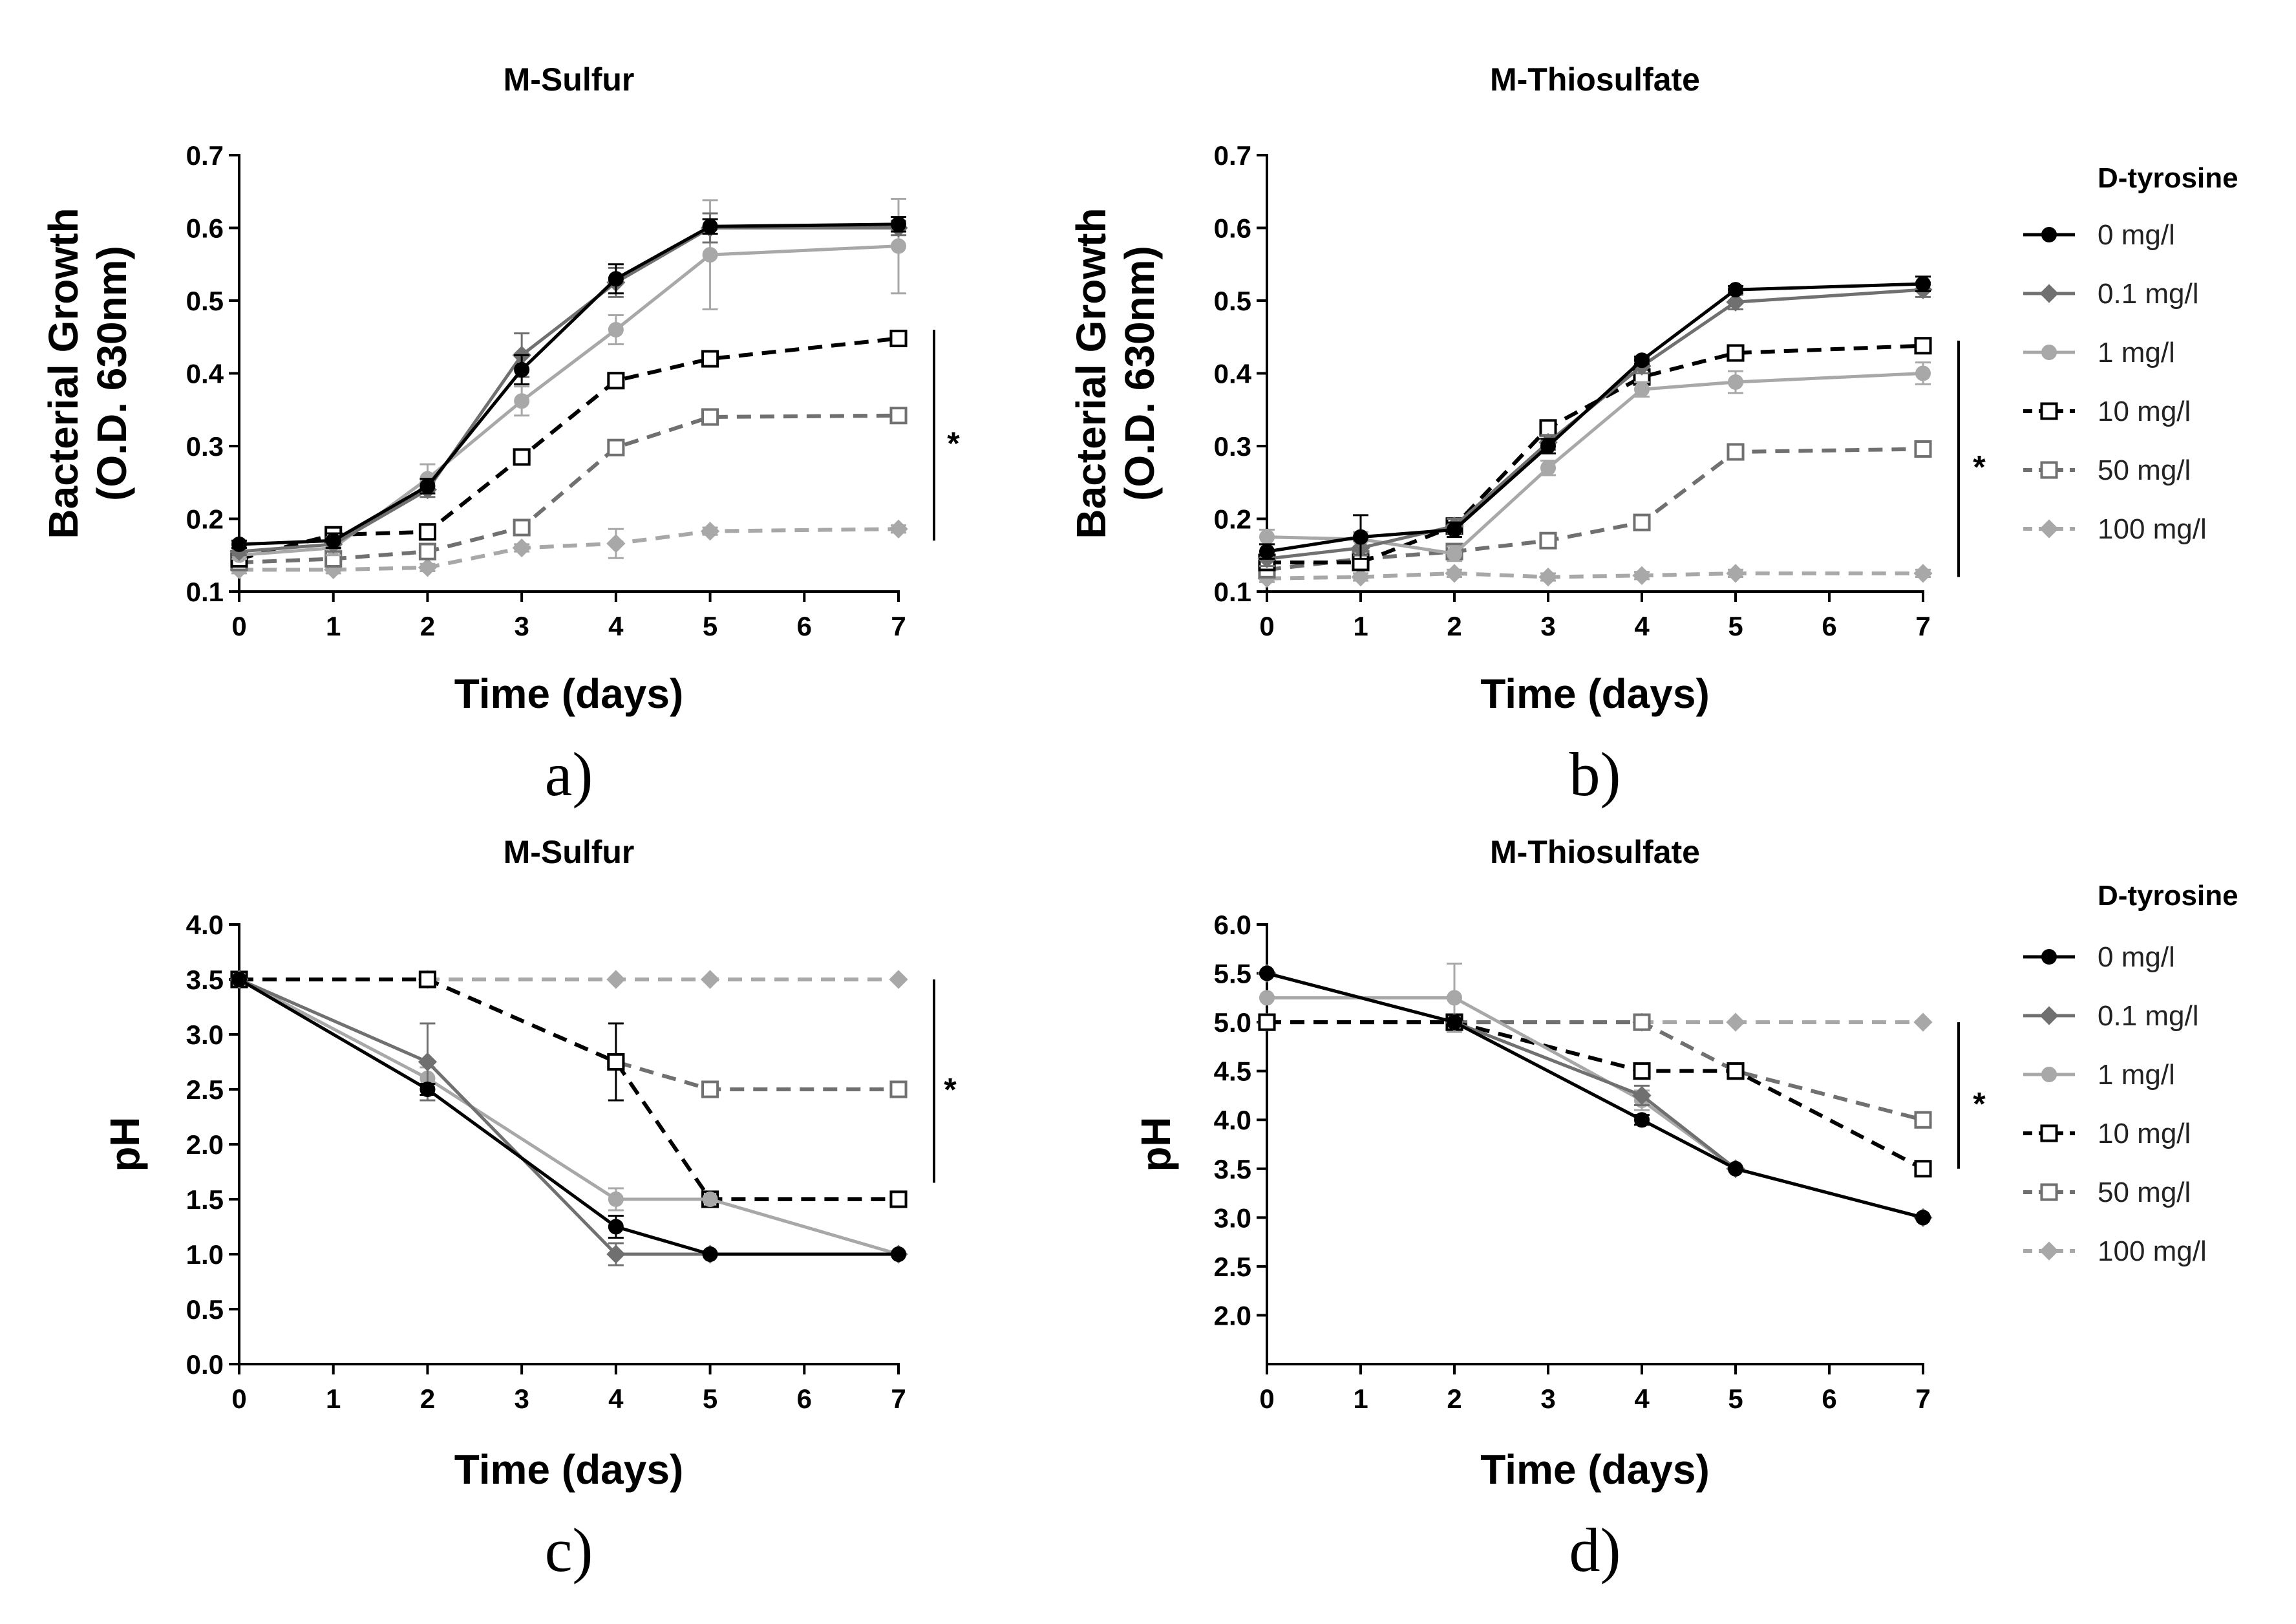  What do you see at coordinates (2152, 529) in the screenshot?
I see `legend-label: 100 mg/l` at bounding box center [2152, 529].